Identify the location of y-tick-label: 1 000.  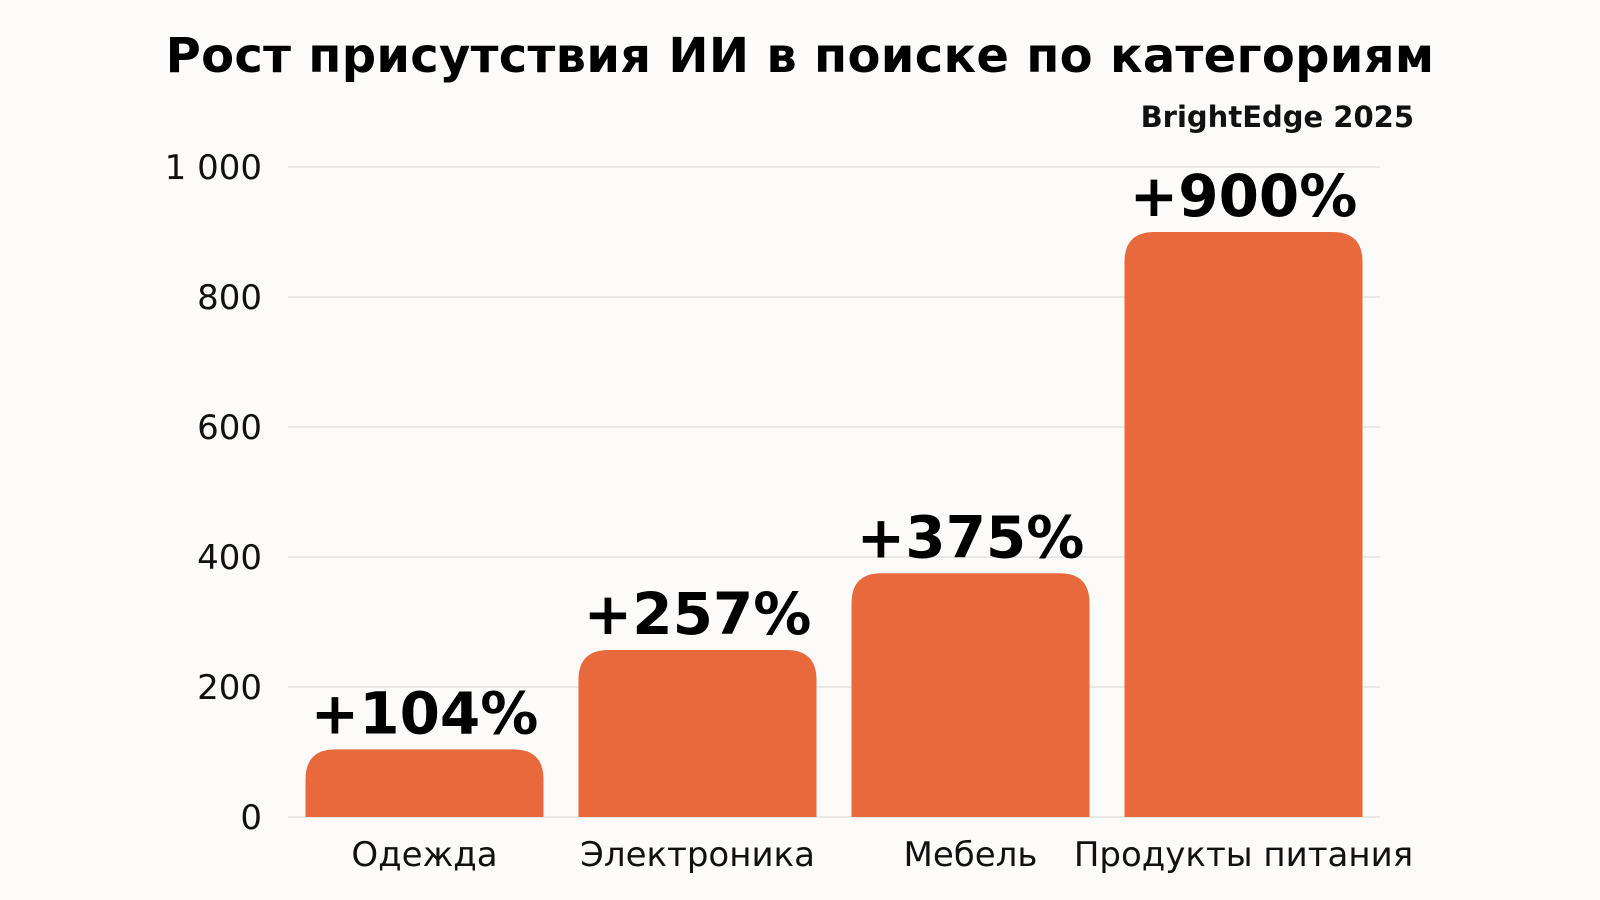
(213, 168).